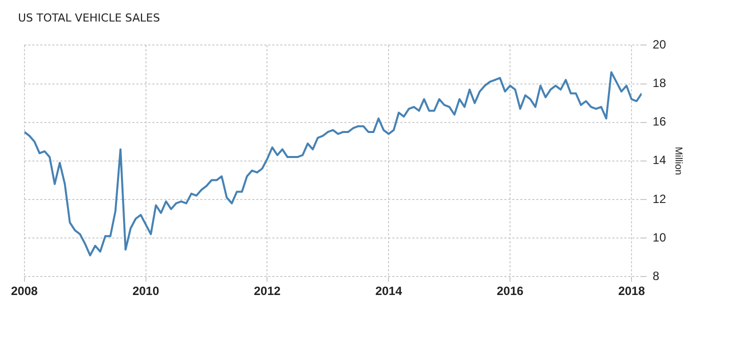 The width and height of the screenshot is (730, 340). Describe the element at coordinates (659, 83) in the screenshot. I see `y-tick-label: 18` at that location.